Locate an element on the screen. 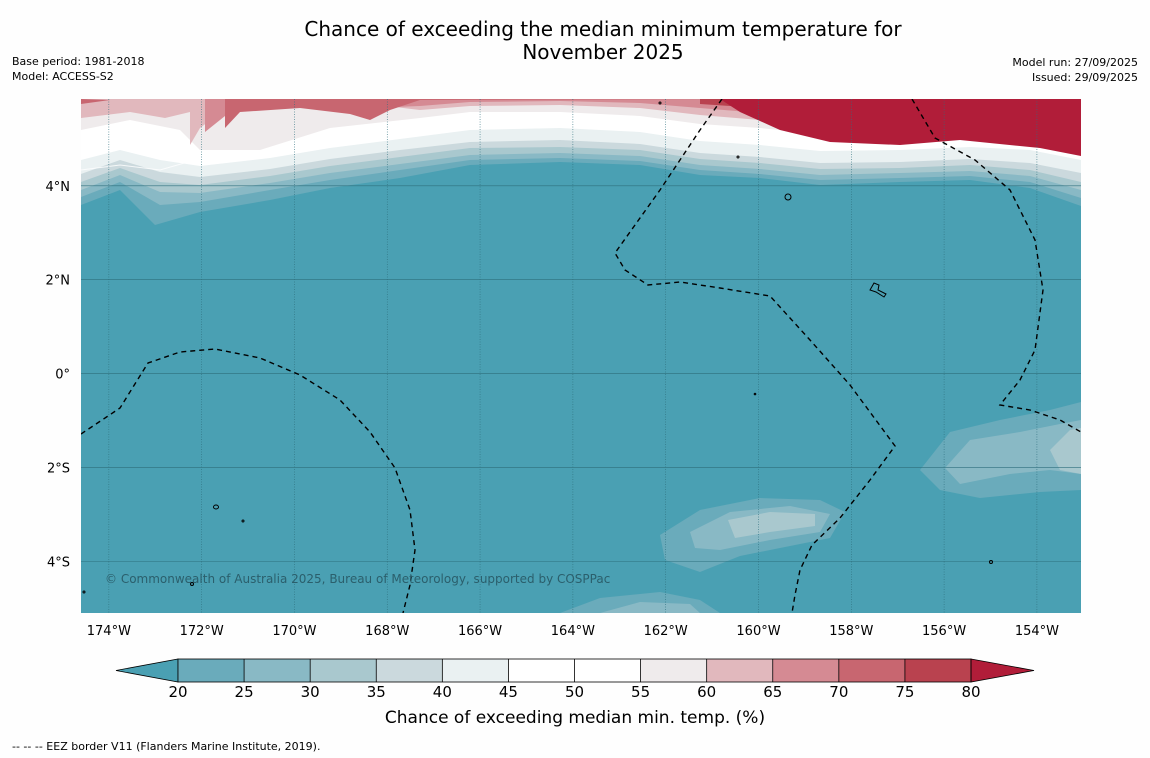  colorbar-extend-low is located at coordinates (147, 670).